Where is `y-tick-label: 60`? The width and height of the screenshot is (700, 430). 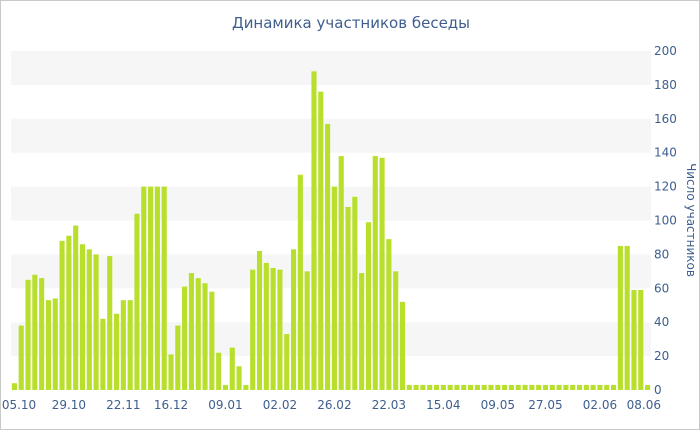
y-tick-label: 60 is located at coordinates (661, 288).